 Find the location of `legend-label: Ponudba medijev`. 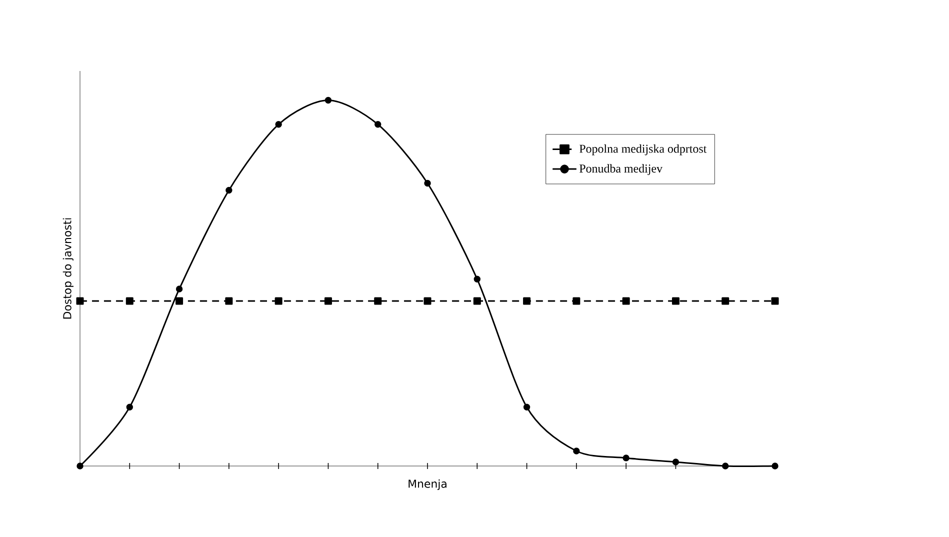

legend-label: Ponudba medijev is located at coordinates (621, 170).